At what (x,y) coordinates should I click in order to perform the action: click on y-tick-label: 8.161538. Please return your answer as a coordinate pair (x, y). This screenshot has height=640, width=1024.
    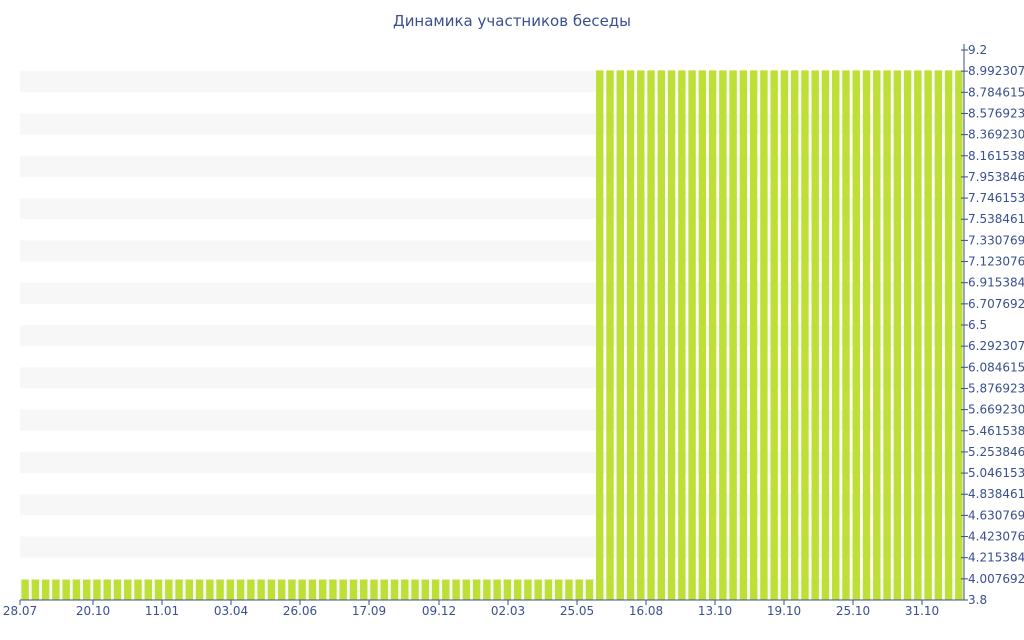
    Looking at the image, I should click on (996, 156).